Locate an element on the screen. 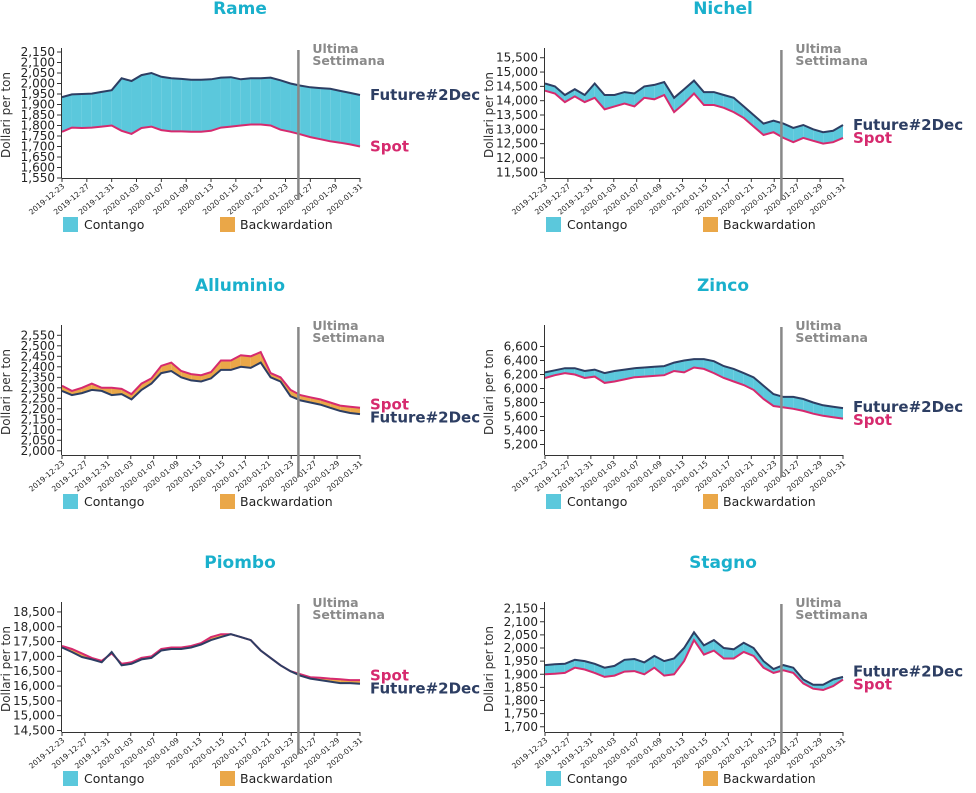 The width and height of the screenshot is (976, 793). y-tick-label: 2,550 is located at coordinates (38, 335).